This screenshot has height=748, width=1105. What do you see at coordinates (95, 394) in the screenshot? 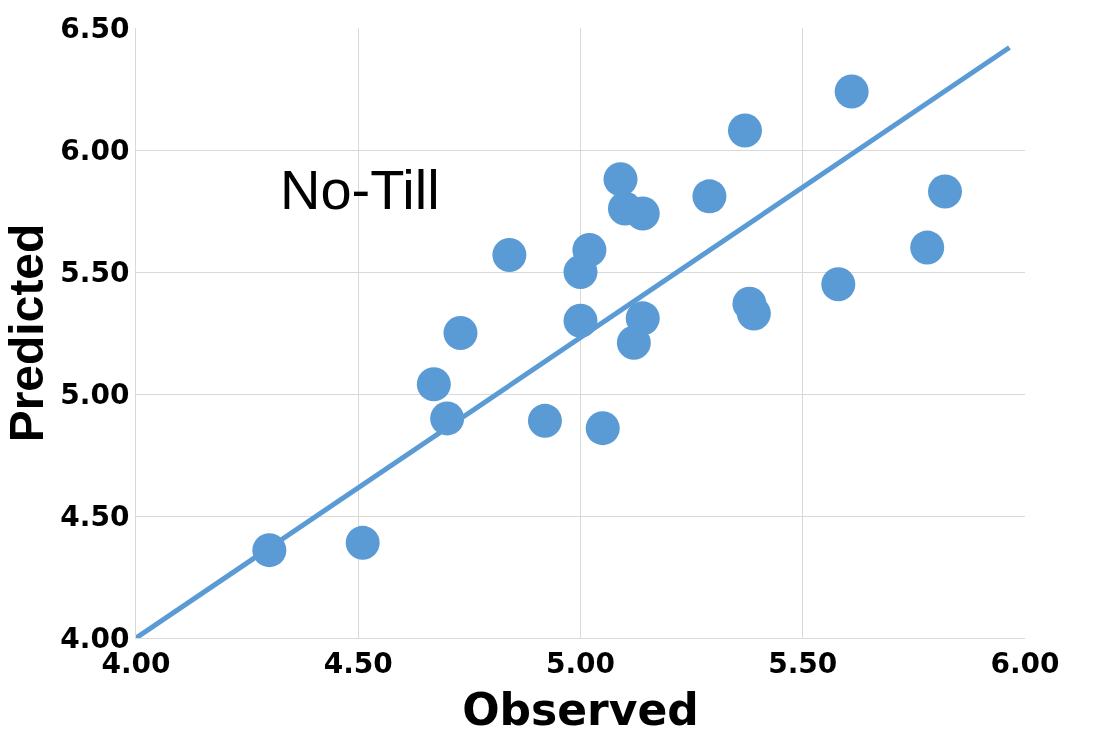
I see `y-tick-label: 5.00` at bounding box center [95, 394].